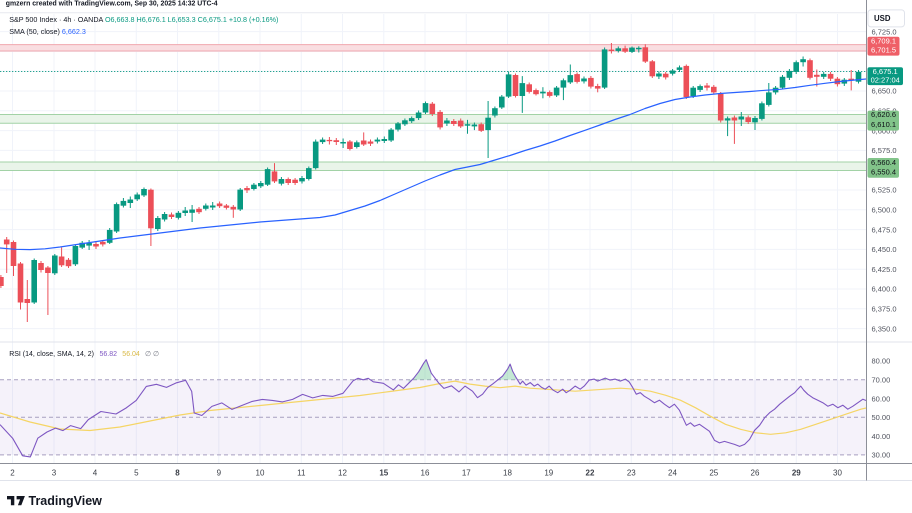 This screenshot has height=513, width=912. Describe the element at coordinates (260, 473) in the screenshot. I see `svg-text: 10` at that location.